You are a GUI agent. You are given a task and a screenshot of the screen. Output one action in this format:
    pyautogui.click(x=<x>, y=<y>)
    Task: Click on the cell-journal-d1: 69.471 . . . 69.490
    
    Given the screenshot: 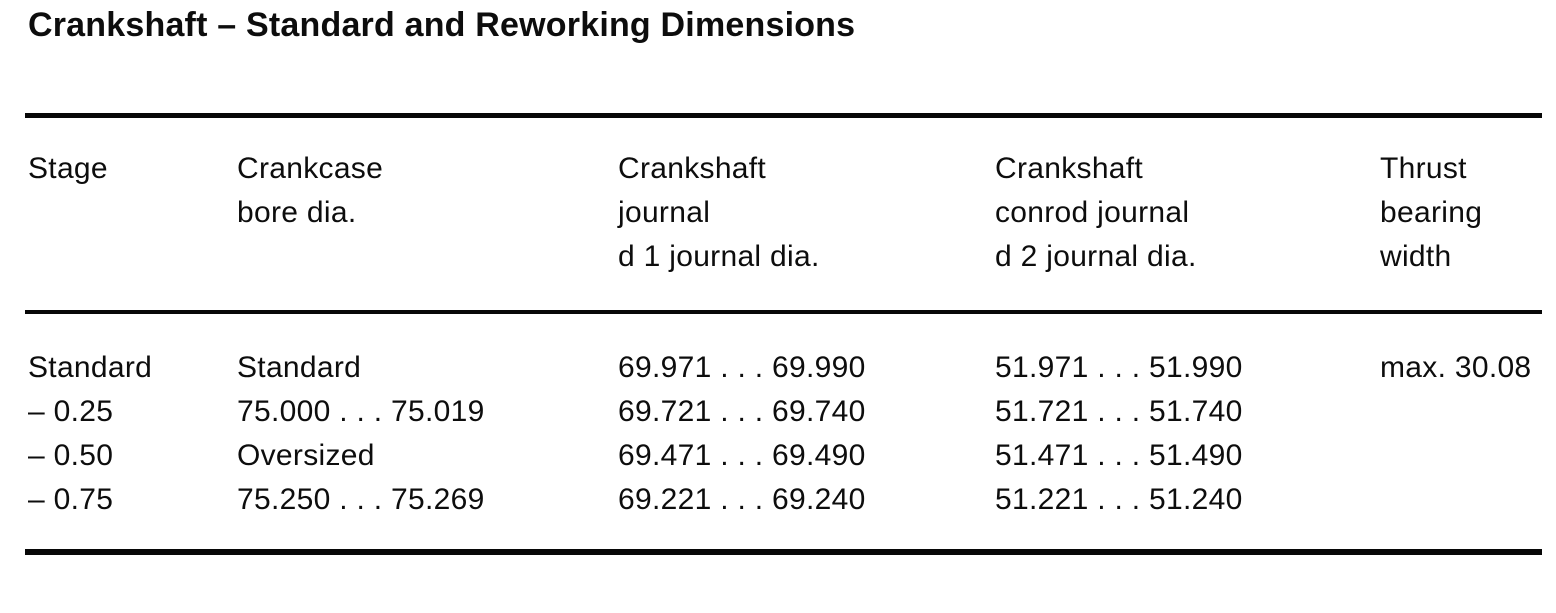 What is the action you would take?
    pyautogui.click(x=742, y=455)
    